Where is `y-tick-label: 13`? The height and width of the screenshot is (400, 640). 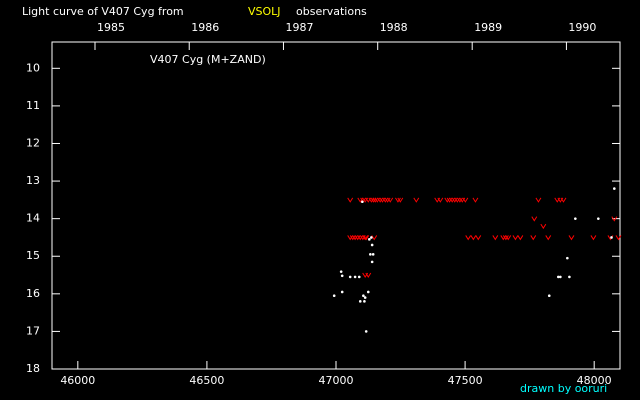 y-tick-label: 13 is located at coordinates (33, 180).